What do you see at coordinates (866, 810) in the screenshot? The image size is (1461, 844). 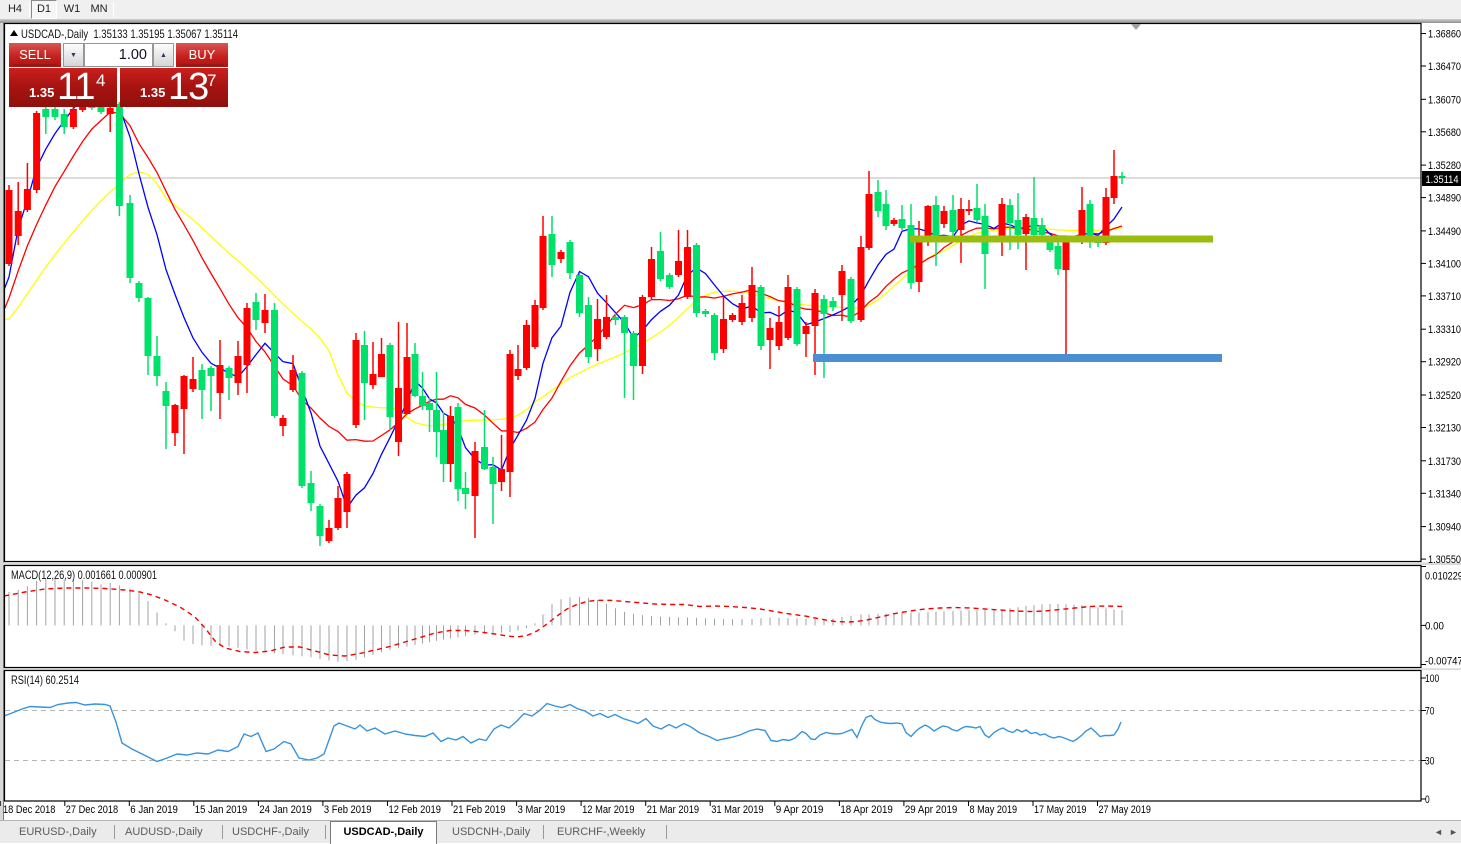 I see `svg-text: 18 Apr 2019` at bounding box center [866, 810].